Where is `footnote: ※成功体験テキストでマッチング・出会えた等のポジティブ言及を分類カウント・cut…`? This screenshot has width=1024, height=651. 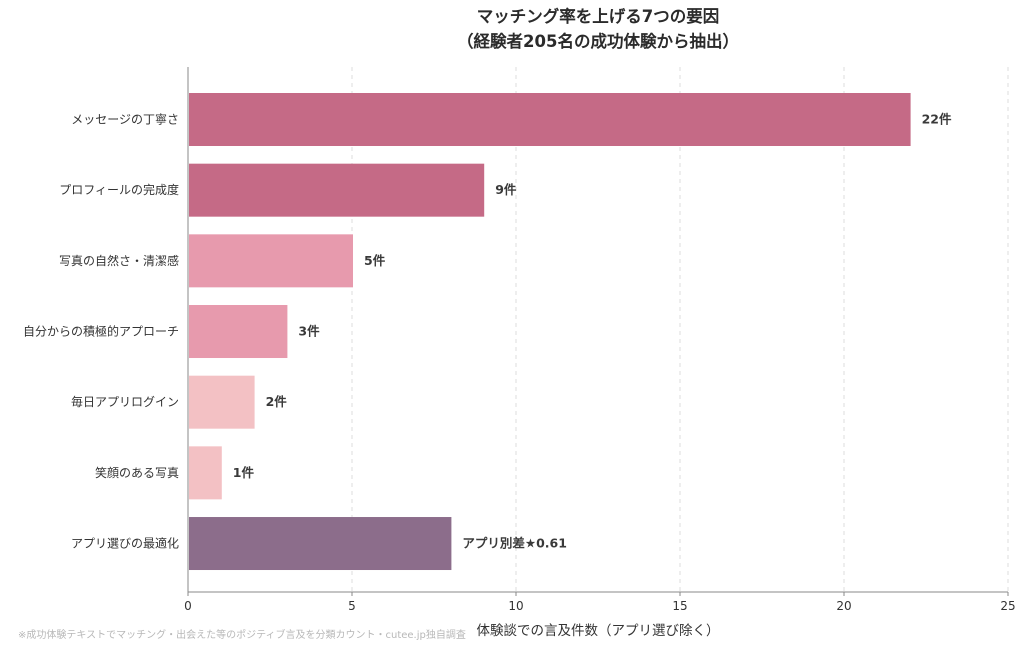 footnote: ※成功体験テキストでマッチング・出会えた等のポジティブ言及を分類カウント・cut… is located at coordinates (242, 634).